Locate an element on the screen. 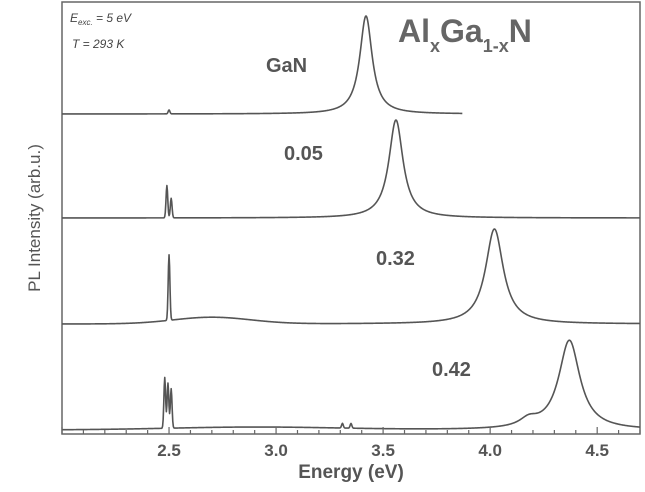  series-label-4: 0.42 is located at coordinates (451, 370).